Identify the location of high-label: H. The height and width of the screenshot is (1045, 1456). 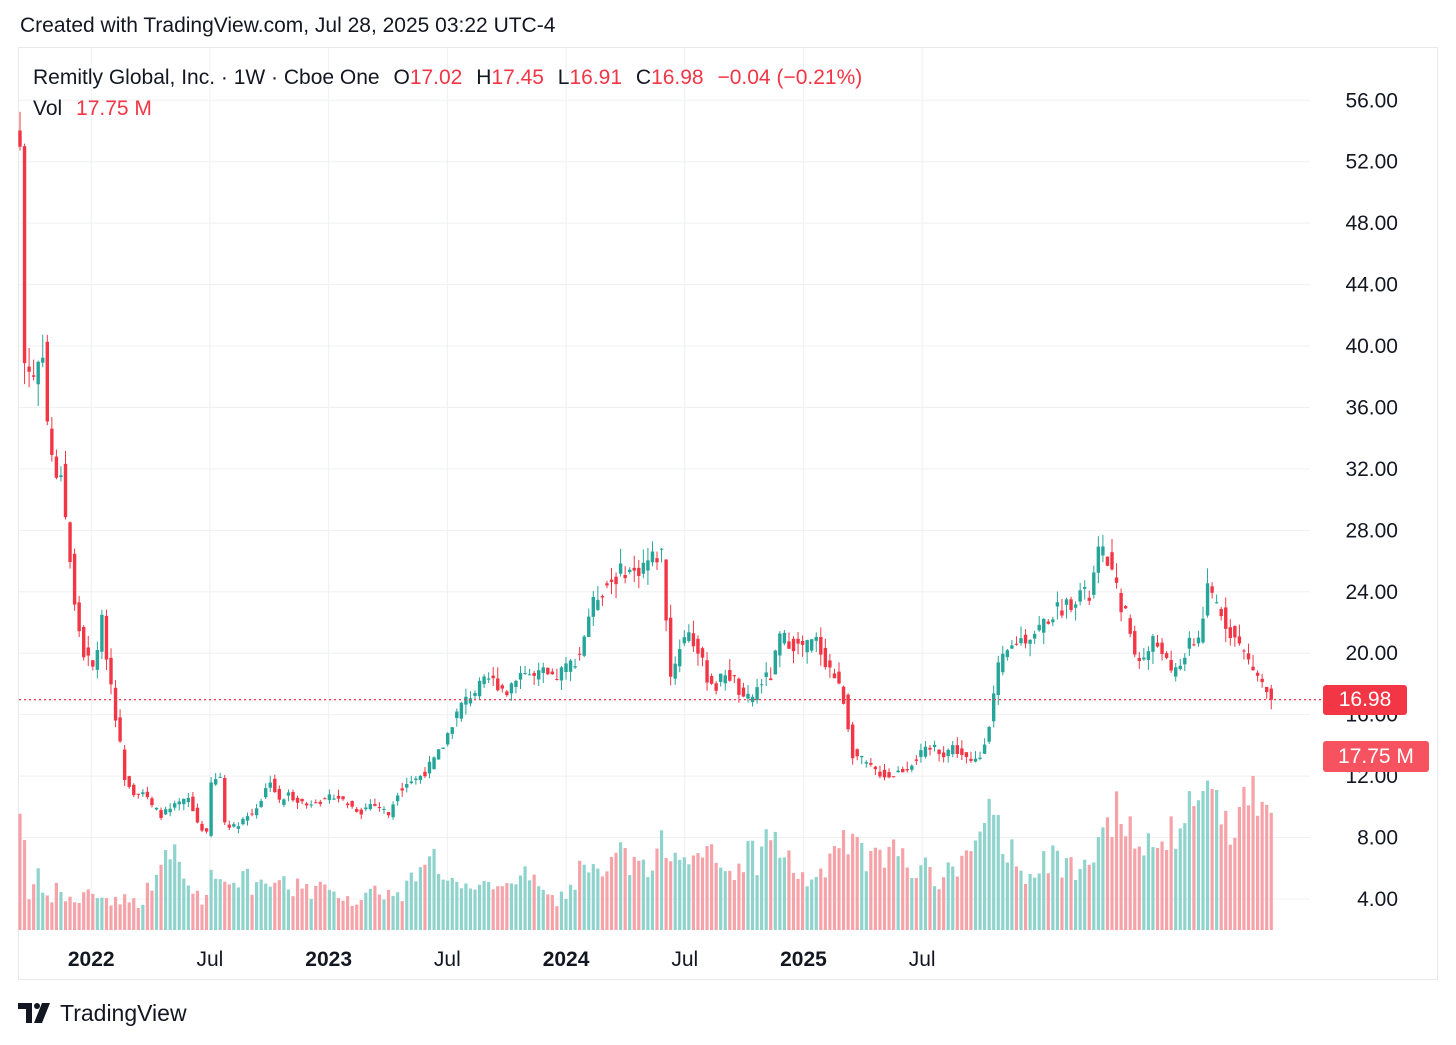
(484, 77).